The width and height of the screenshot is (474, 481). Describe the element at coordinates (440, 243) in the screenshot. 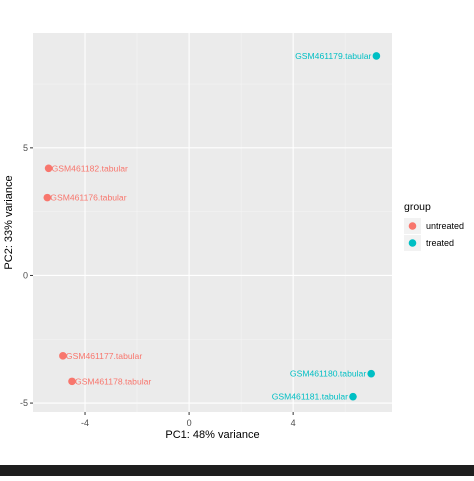

I see `legend-label-treated: treated` at that location.